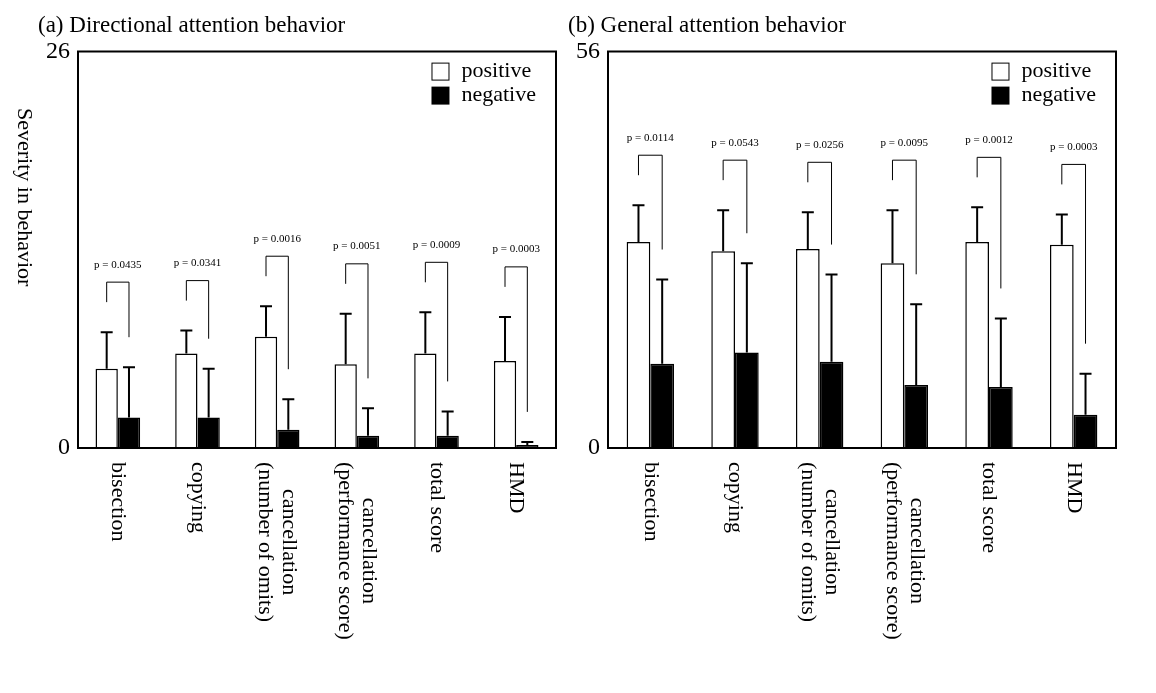 This screenshot has height=693, width=1156. I want to click on annotation: p = 0.0012, so click(989, 138).